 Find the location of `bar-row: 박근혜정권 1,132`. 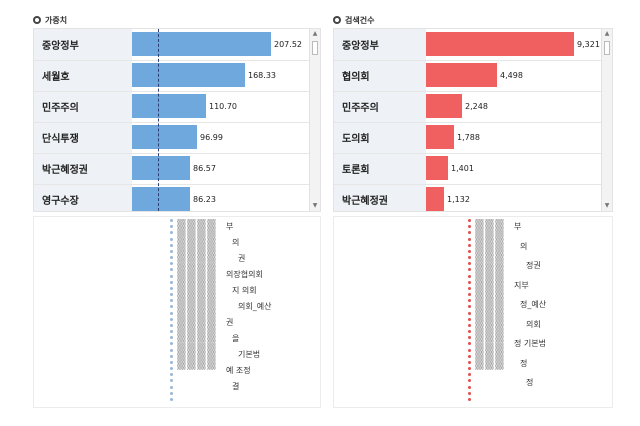

bar-row: 박근혜정권 1,132 is located at coordinates (468, 197).